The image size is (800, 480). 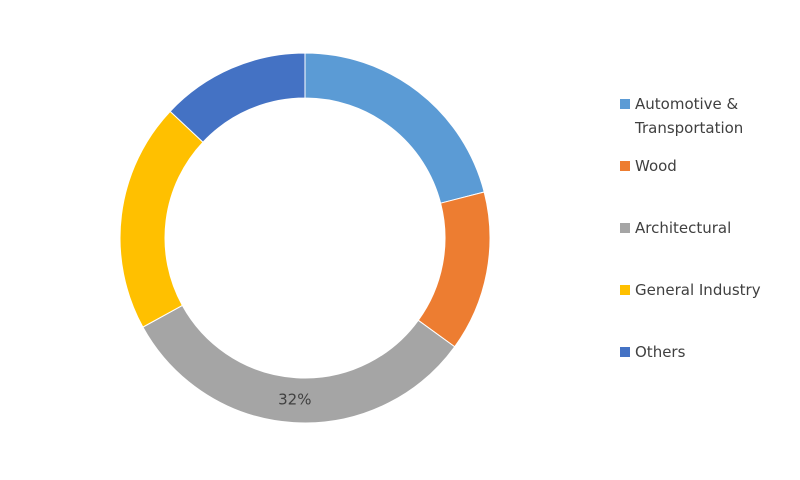 I want to click on legend-item: General Industry, so click(x=705, y=309).